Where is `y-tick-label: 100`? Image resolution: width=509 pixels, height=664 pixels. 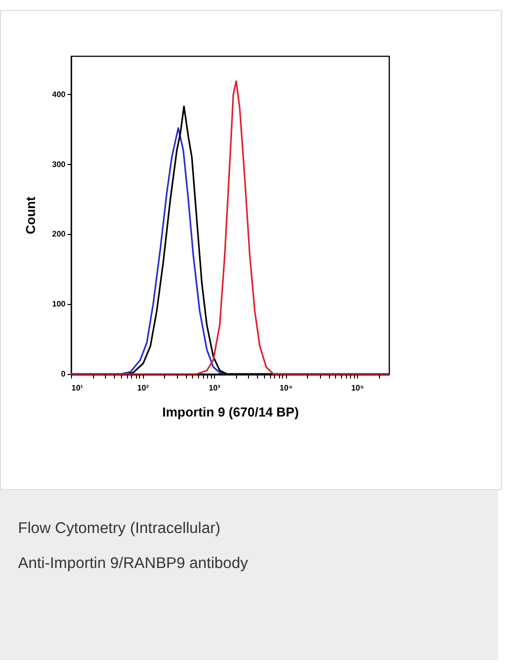
y-tick-label: 100 is located at coordinates (59, 304).